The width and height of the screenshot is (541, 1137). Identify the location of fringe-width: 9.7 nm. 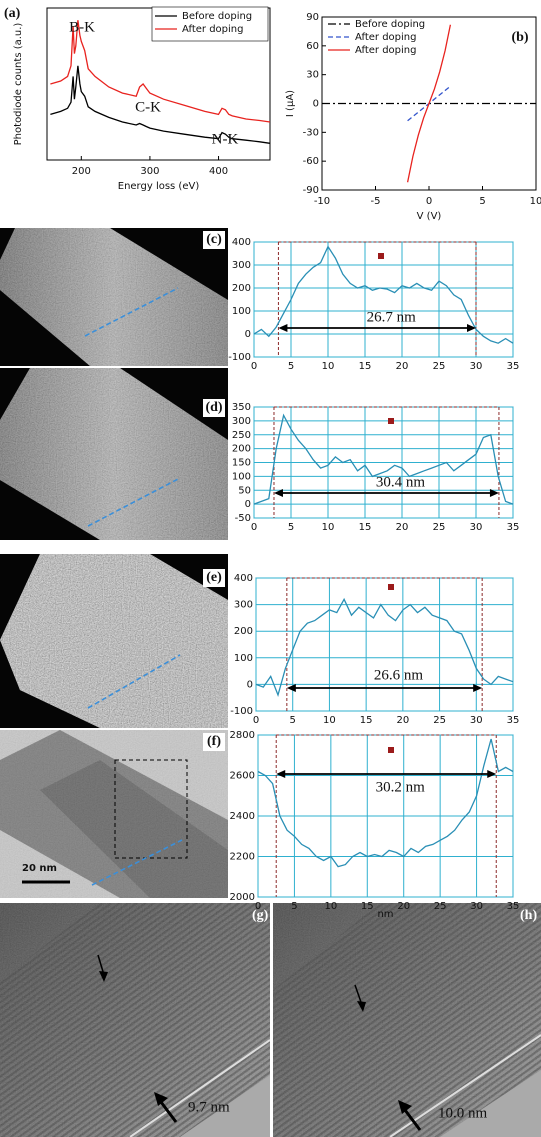
(209, 1107).